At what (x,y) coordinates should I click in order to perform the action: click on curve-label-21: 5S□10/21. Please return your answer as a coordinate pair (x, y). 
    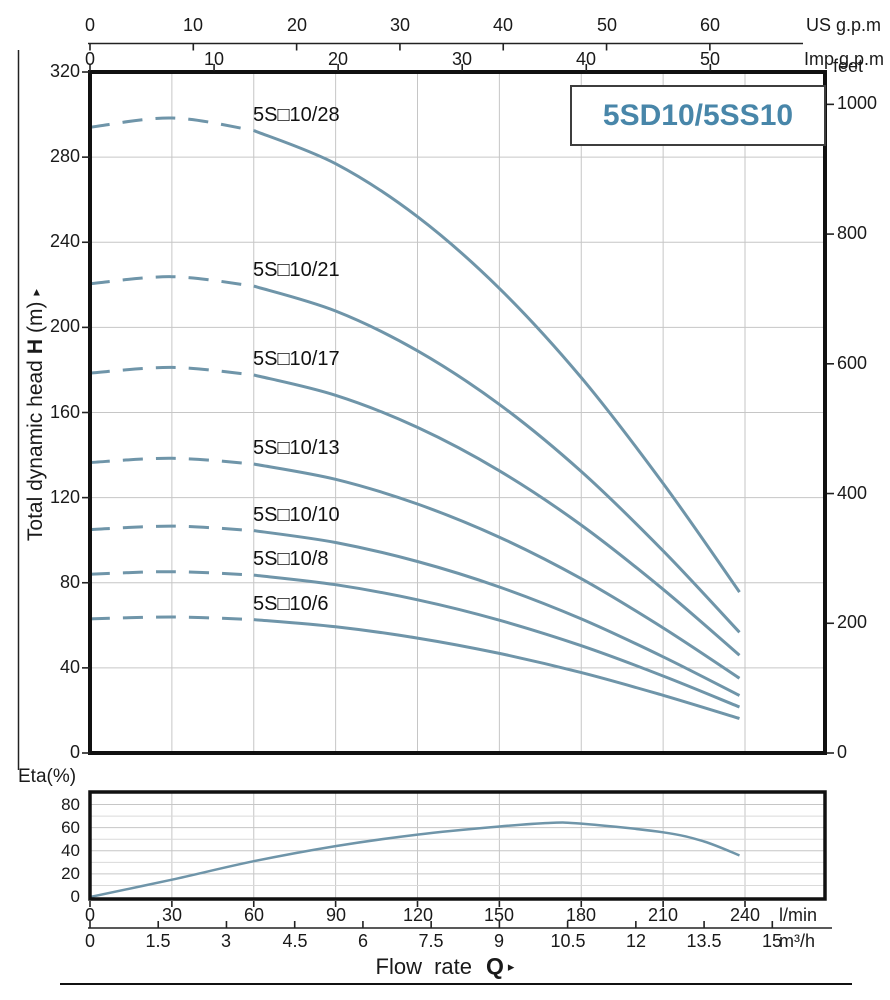
    Looking at the image, I should click on (296, 270).